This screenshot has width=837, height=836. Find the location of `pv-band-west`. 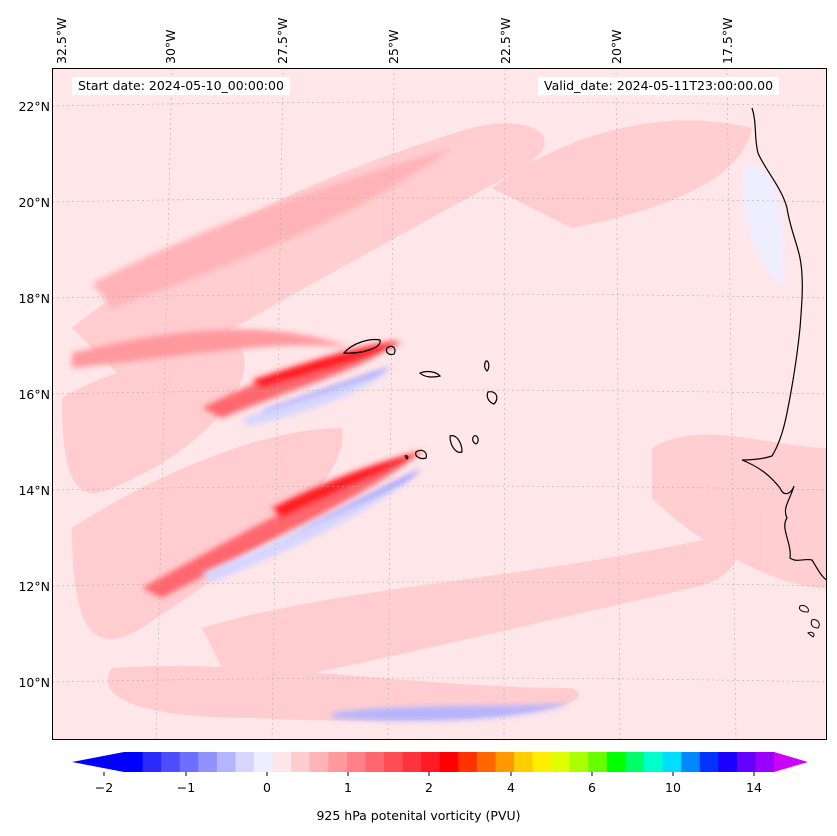

pv-band-west is located at coordinates (153, 416).